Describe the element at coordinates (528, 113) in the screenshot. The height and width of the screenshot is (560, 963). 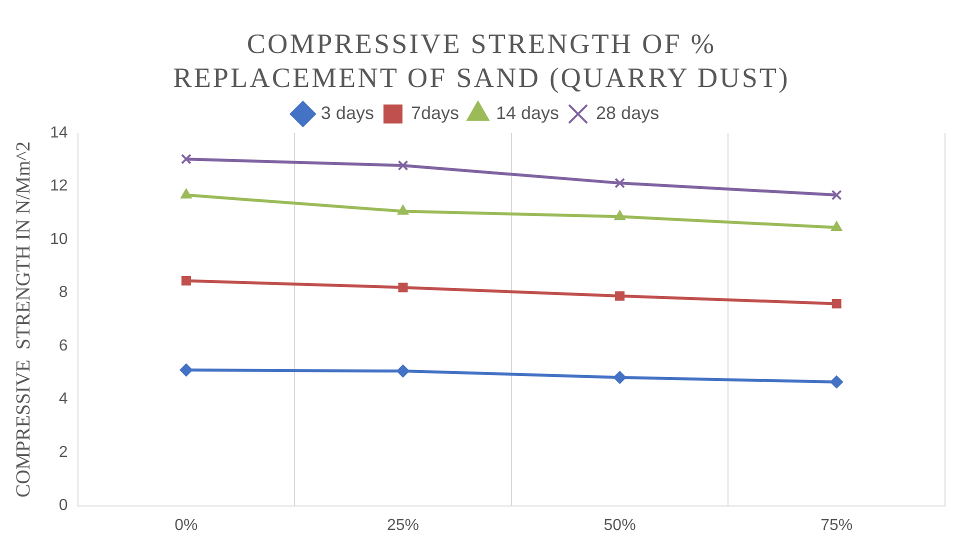
I see `legend-label: 14 days` at that location.